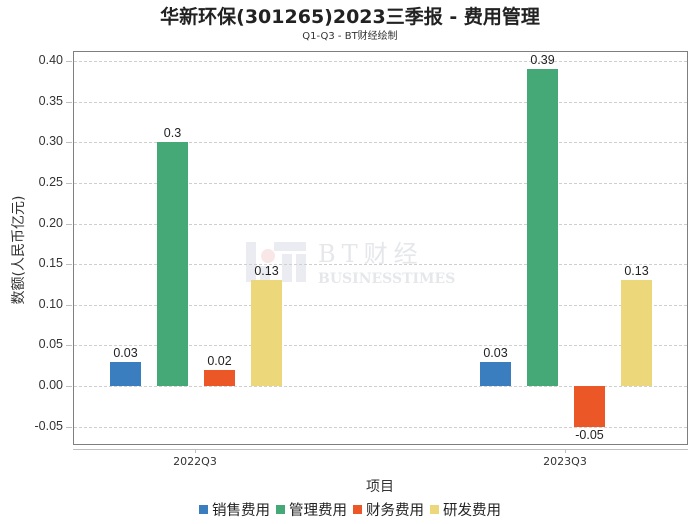 The image size is (700, 524). Describe the element at coordinates (495, 373) in the screenshot. I see `bar-销售费用-2023Q3` at that location.